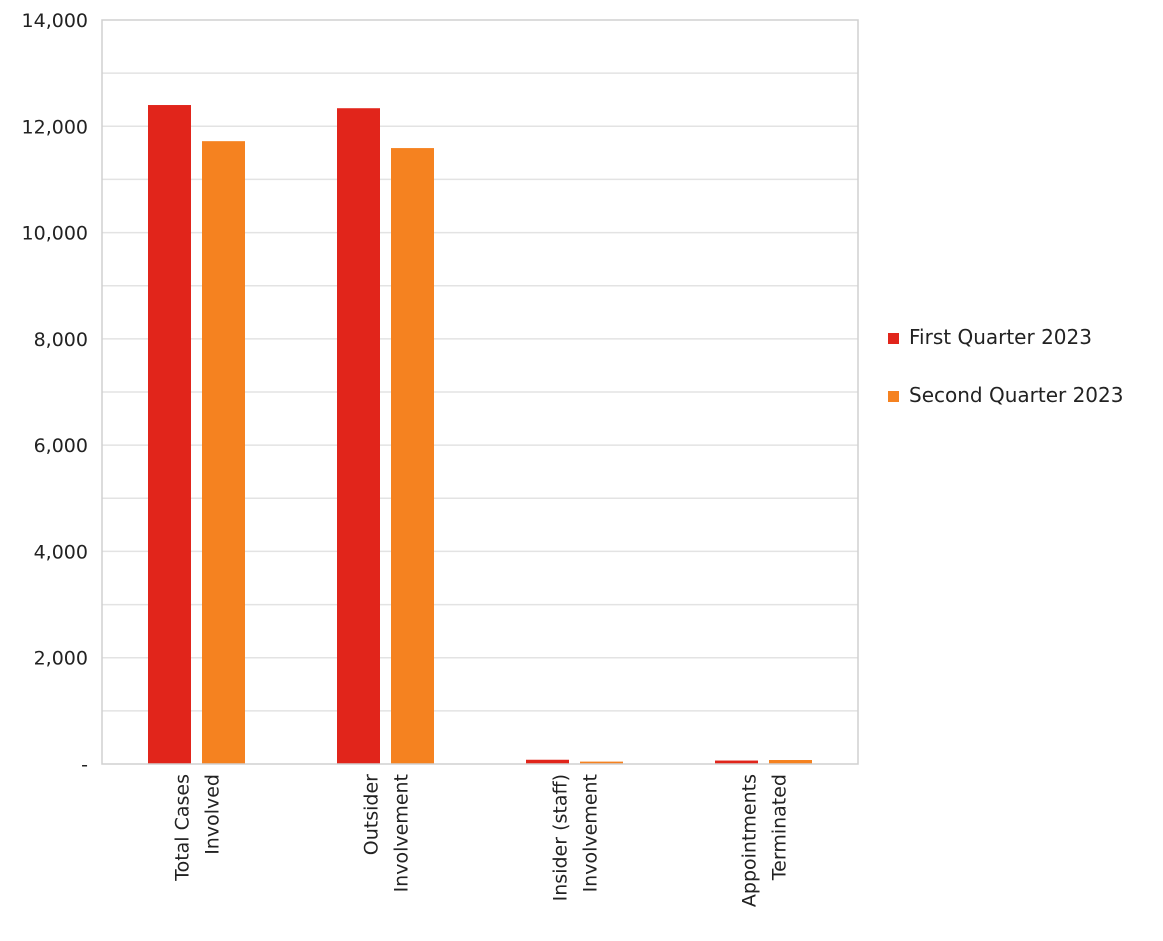 This screenshot has height=941, width=1163. Describe the element at coordinates (55, 393) in the screenshot. I see `y-axis-ticks: - 2,000 4,000 6,000 8,000 10,000 12,000 14,000` at that location.